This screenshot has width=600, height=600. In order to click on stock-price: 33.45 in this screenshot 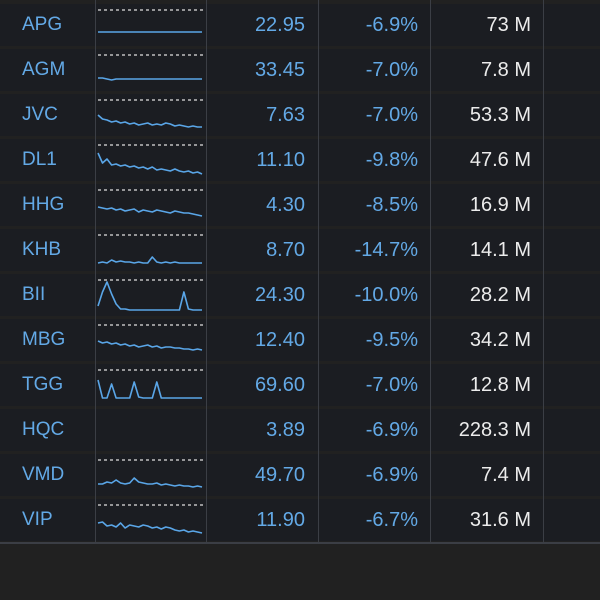, I will do `click(279, 70)`.